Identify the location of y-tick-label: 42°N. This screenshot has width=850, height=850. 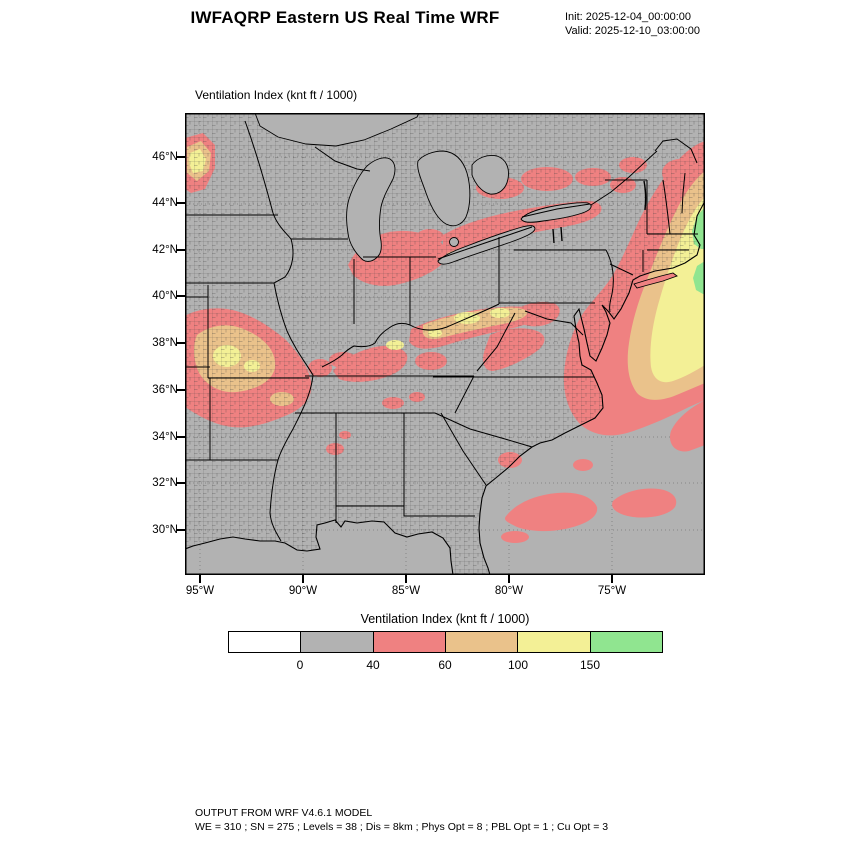
(165, 250).